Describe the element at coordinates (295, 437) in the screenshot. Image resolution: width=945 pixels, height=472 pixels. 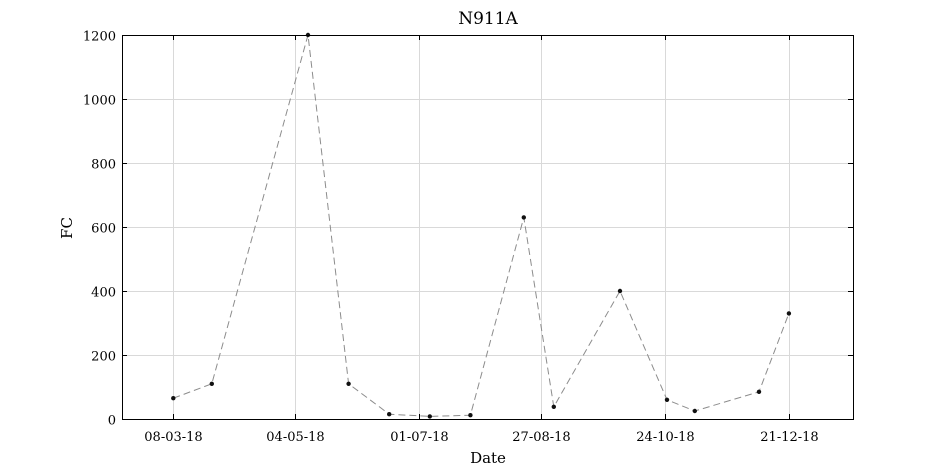
I see `x-tick-label: 04-05-18` at that location.